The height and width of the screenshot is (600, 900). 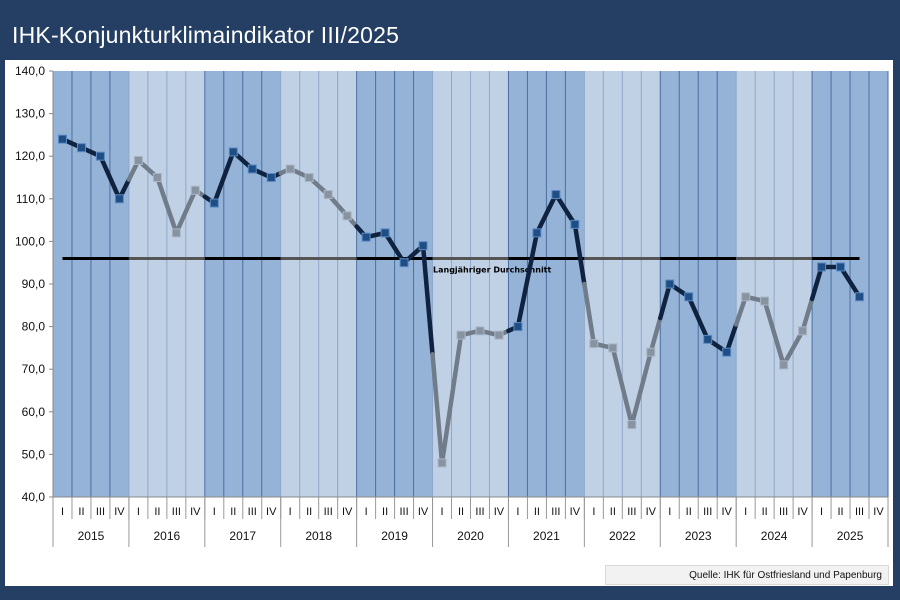 I want to click on y-tick-label: 40,0, so click(x=34, y=497).